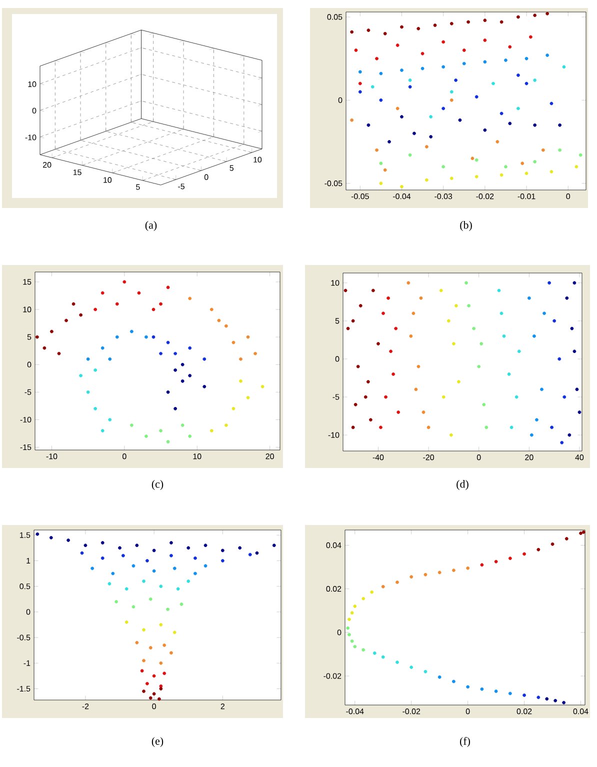 This screenshot has width=597, height=767. What do you see at coordinates (462, 485) in the screenshot?
I see `text: (d)` at bounding box center [462, 485].